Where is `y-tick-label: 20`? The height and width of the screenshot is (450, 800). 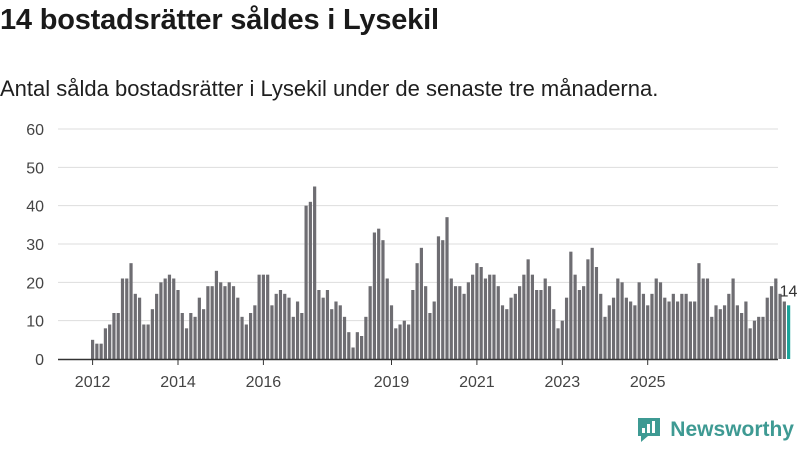 y-tick-label: 20 is located at coordinates (35, 283).